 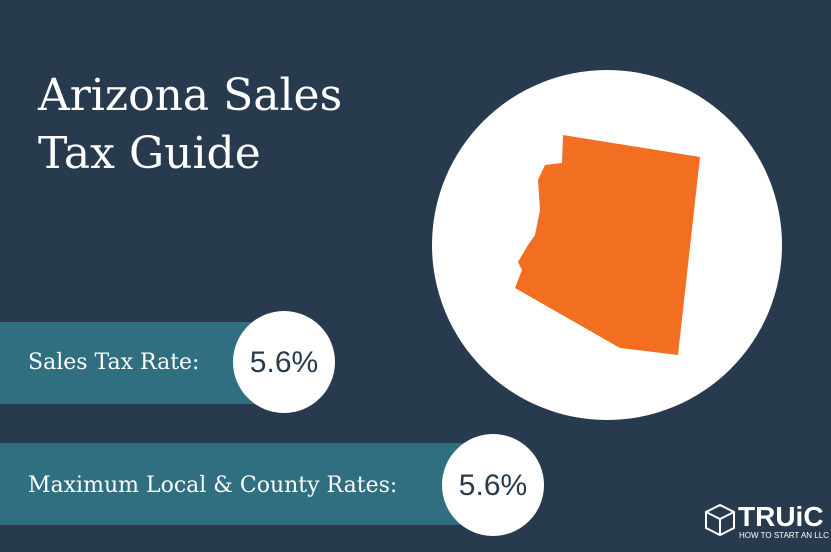 I want to click on title-line: Arizona Sales, so click(x=189, y=95).